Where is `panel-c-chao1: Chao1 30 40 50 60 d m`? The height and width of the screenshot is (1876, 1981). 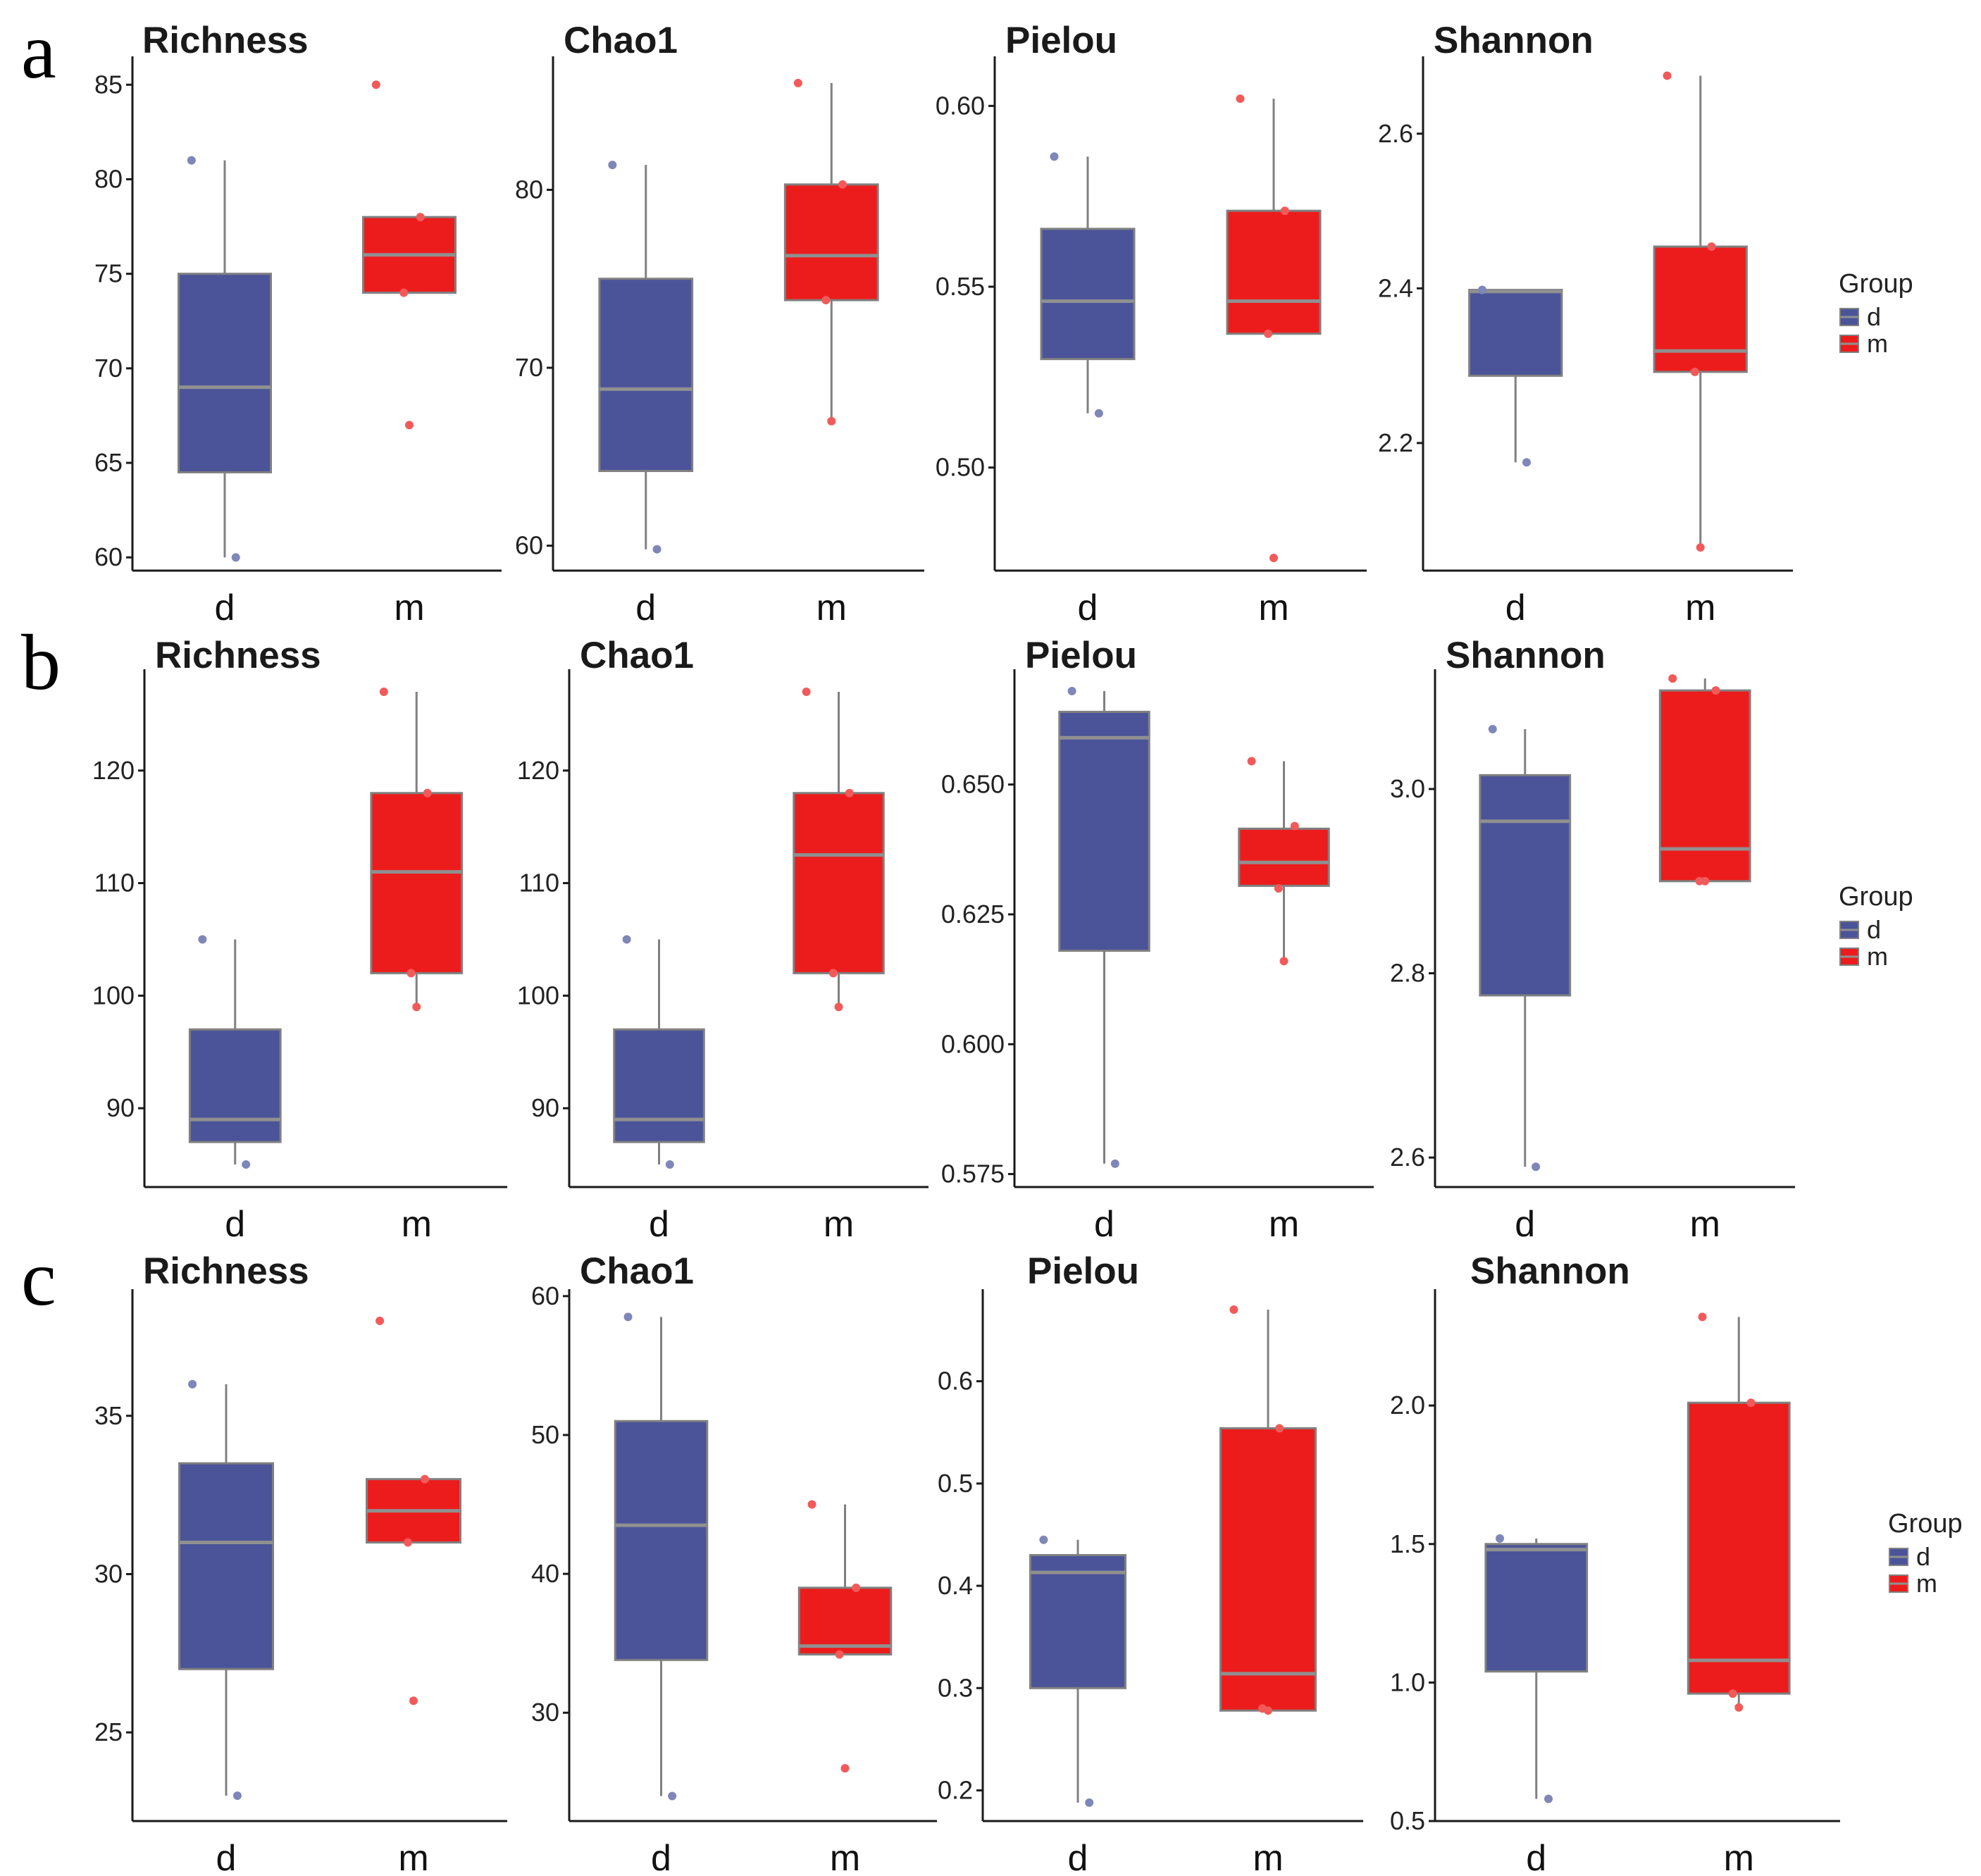
panel-c-chao1: Chao1 30 40 50 60 d m is located at coordinates (734, 1563).